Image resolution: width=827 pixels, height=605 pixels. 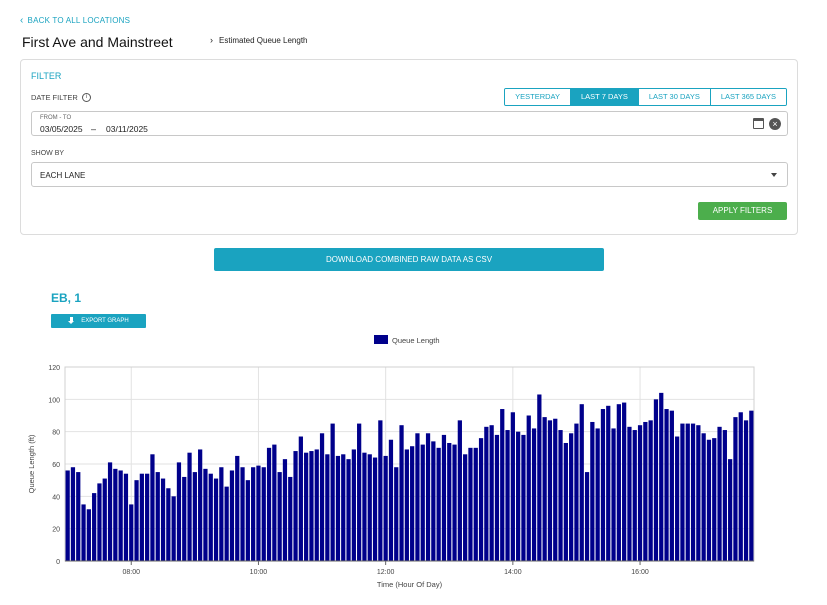 I want to click on download-csv-button: DOWNLOAD COMBINED RAW DATA AS CSV, so click(x=409, y=259).